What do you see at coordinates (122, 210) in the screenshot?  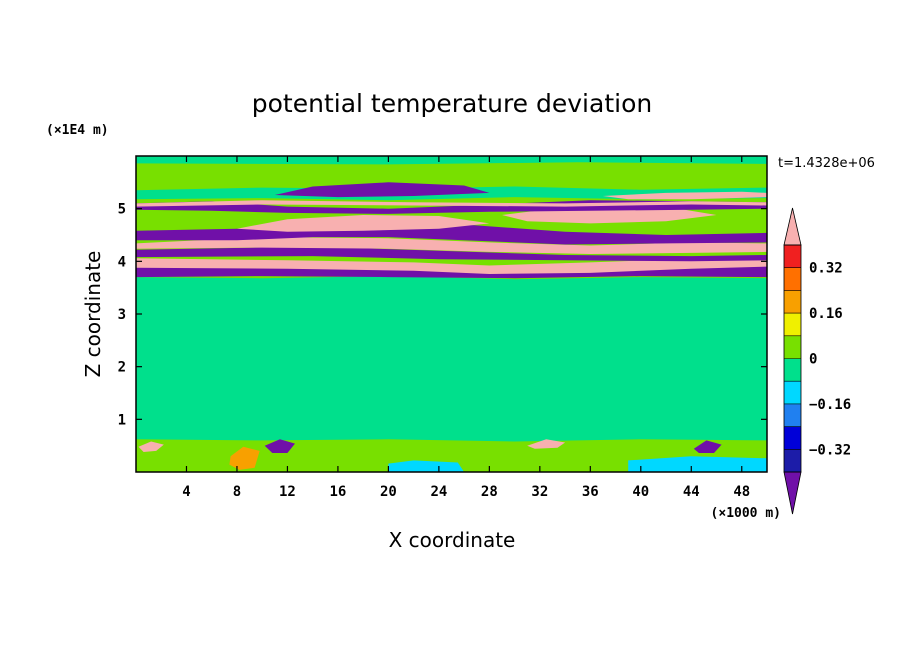 I see `y-tick-label: 5` at bounding box center [122, 210].